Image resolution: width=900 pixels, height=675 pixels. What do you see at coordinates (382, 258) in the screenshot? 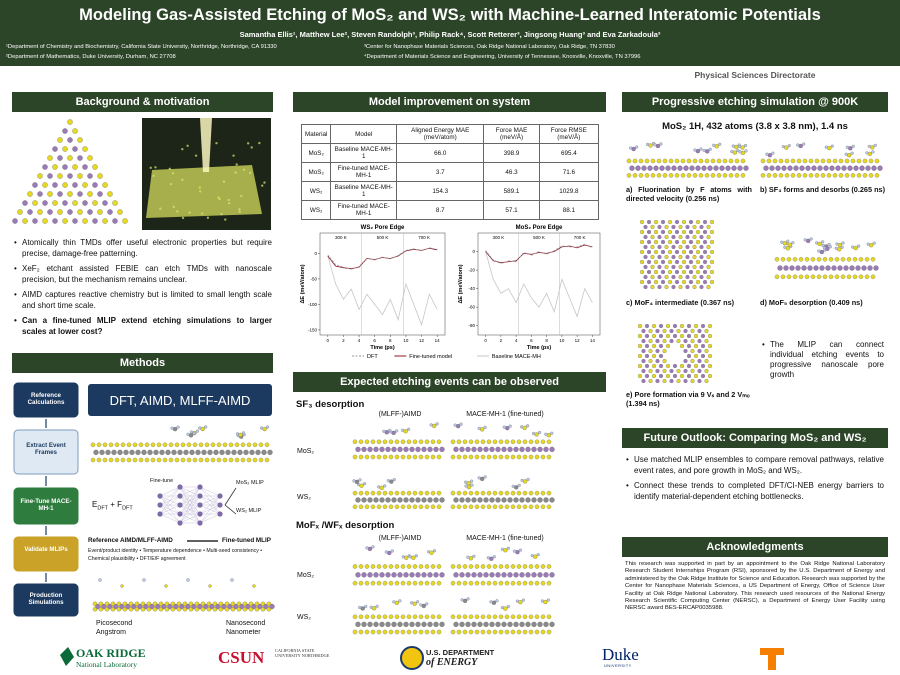
I see `series-line` at bounding box center [382, 258].